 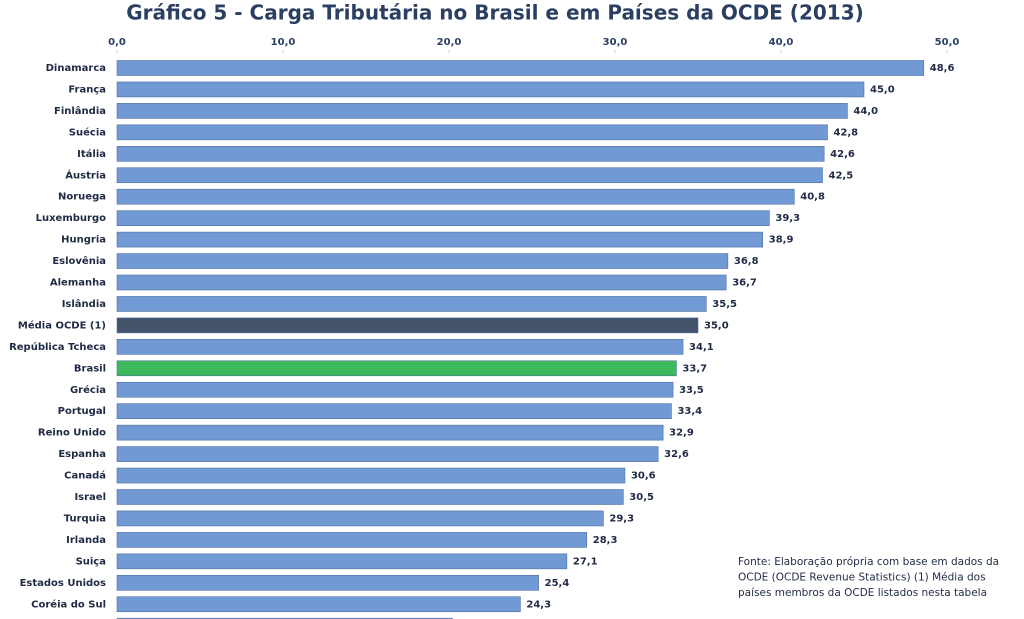 I want to click on value-label: 32,9, so click(x=681, y=433).